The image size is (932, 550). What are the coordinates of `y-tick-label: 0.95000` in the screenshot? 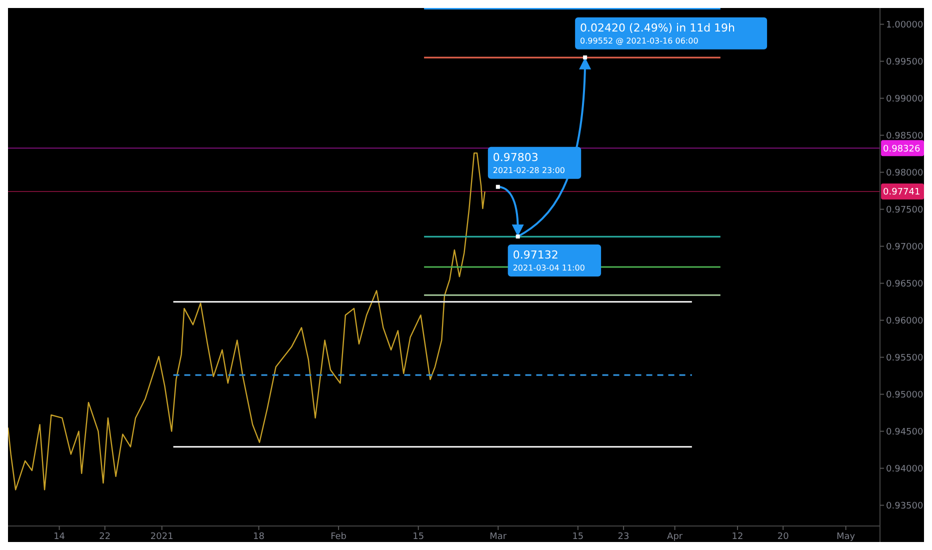 It's located at (905, 395).